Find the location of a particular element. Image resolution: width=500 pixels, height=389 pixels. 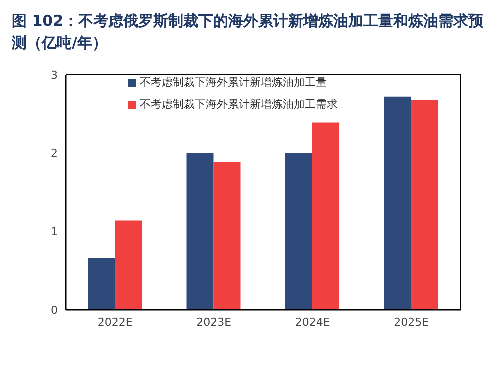

y-tick-label: 2 is located at coordinates (54, 153).